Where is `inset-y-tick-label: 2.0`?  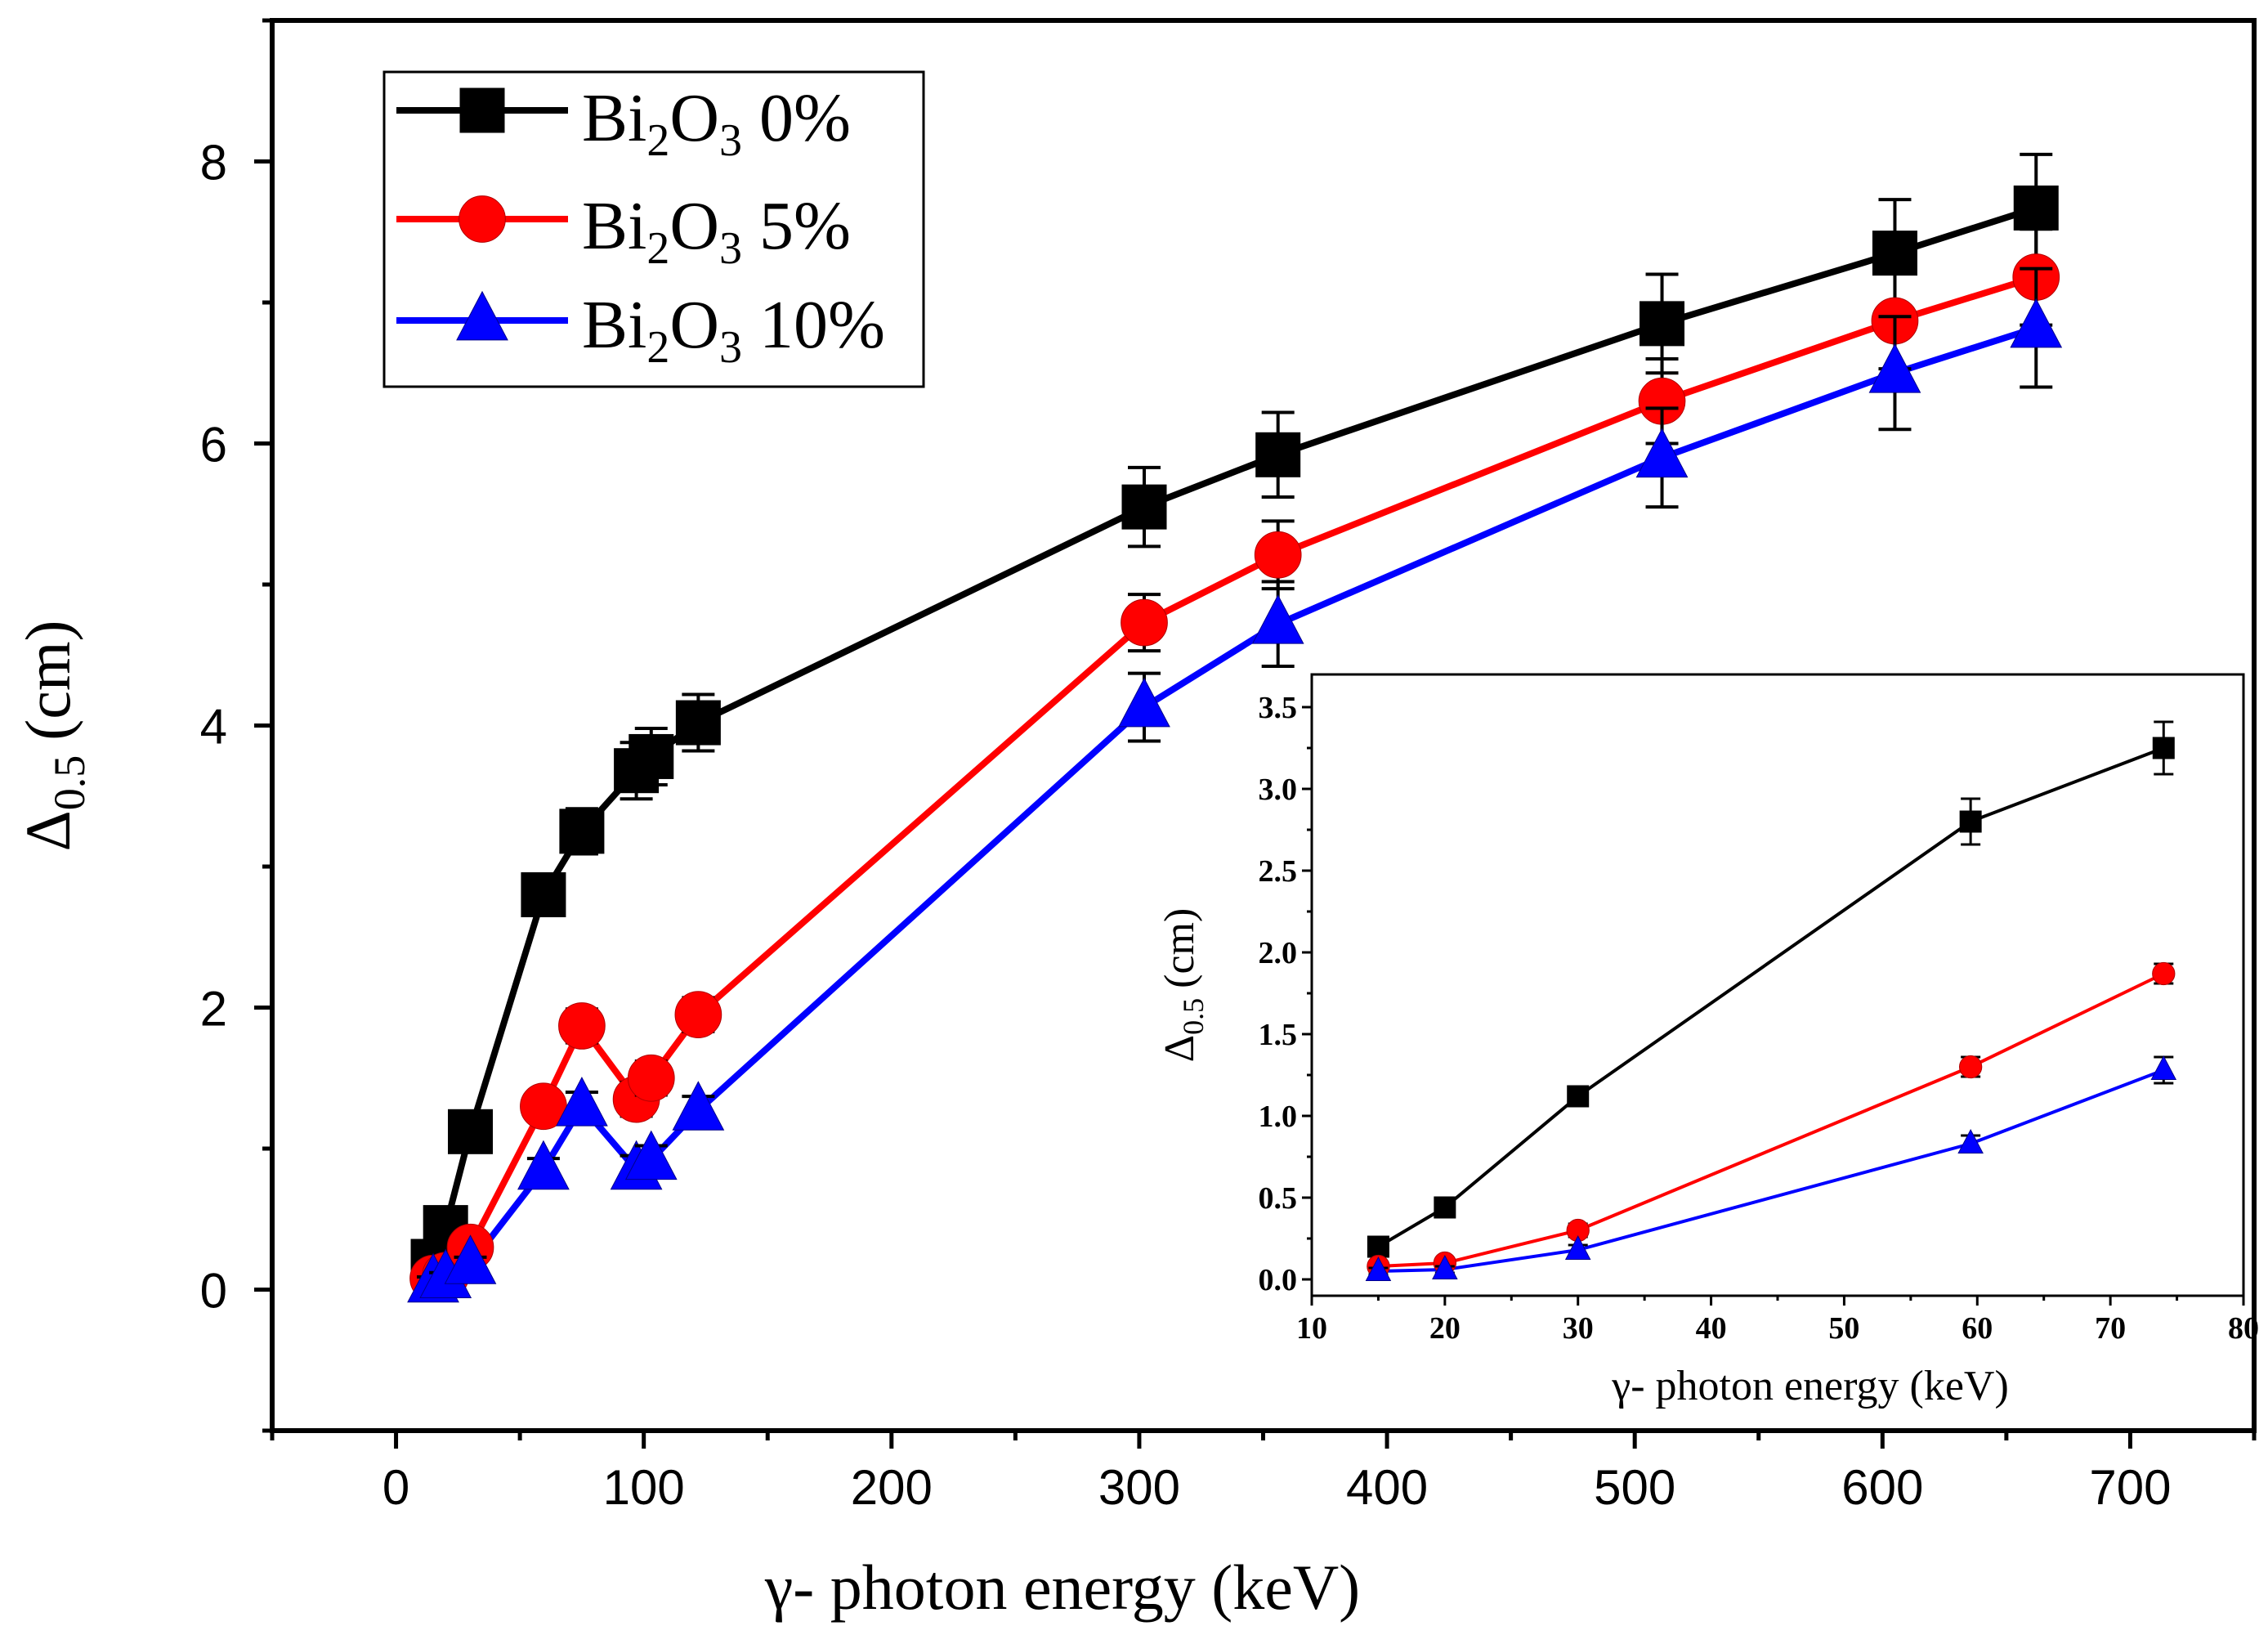 inset-y-tick-label: 2.0 is located at coordinates (1278, 953).